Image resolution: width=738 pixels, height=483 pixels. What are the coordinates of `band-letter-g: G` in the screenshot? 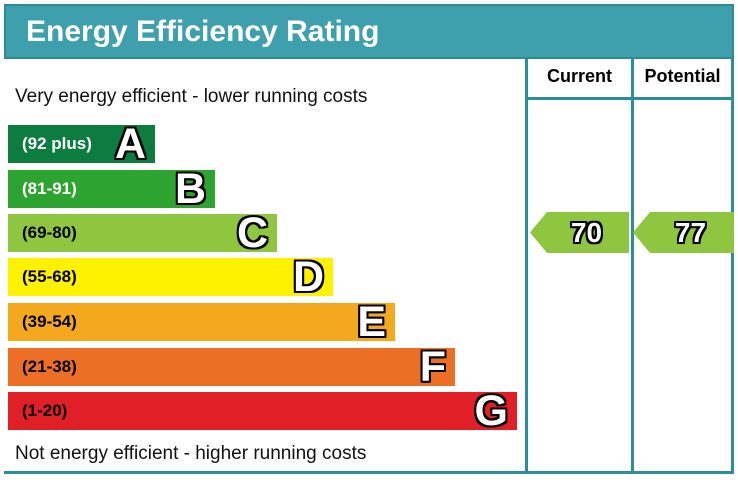 It's located at (491, 411).